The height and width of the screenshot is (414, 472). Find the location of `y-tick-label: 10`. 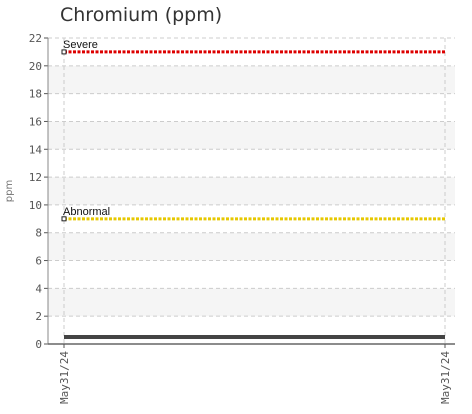

y-tick-label: 10 is located at coordinates (35, 205).